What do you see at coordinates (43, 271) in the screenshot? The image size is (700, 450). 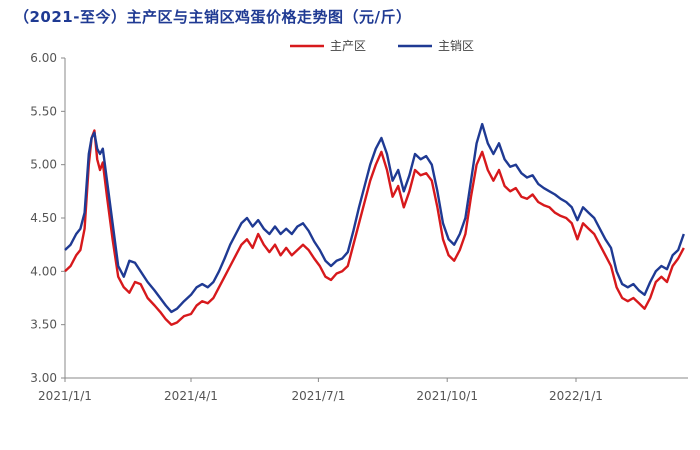 I see `y-tick-label: 4.00` at bounding box center [43, 271].